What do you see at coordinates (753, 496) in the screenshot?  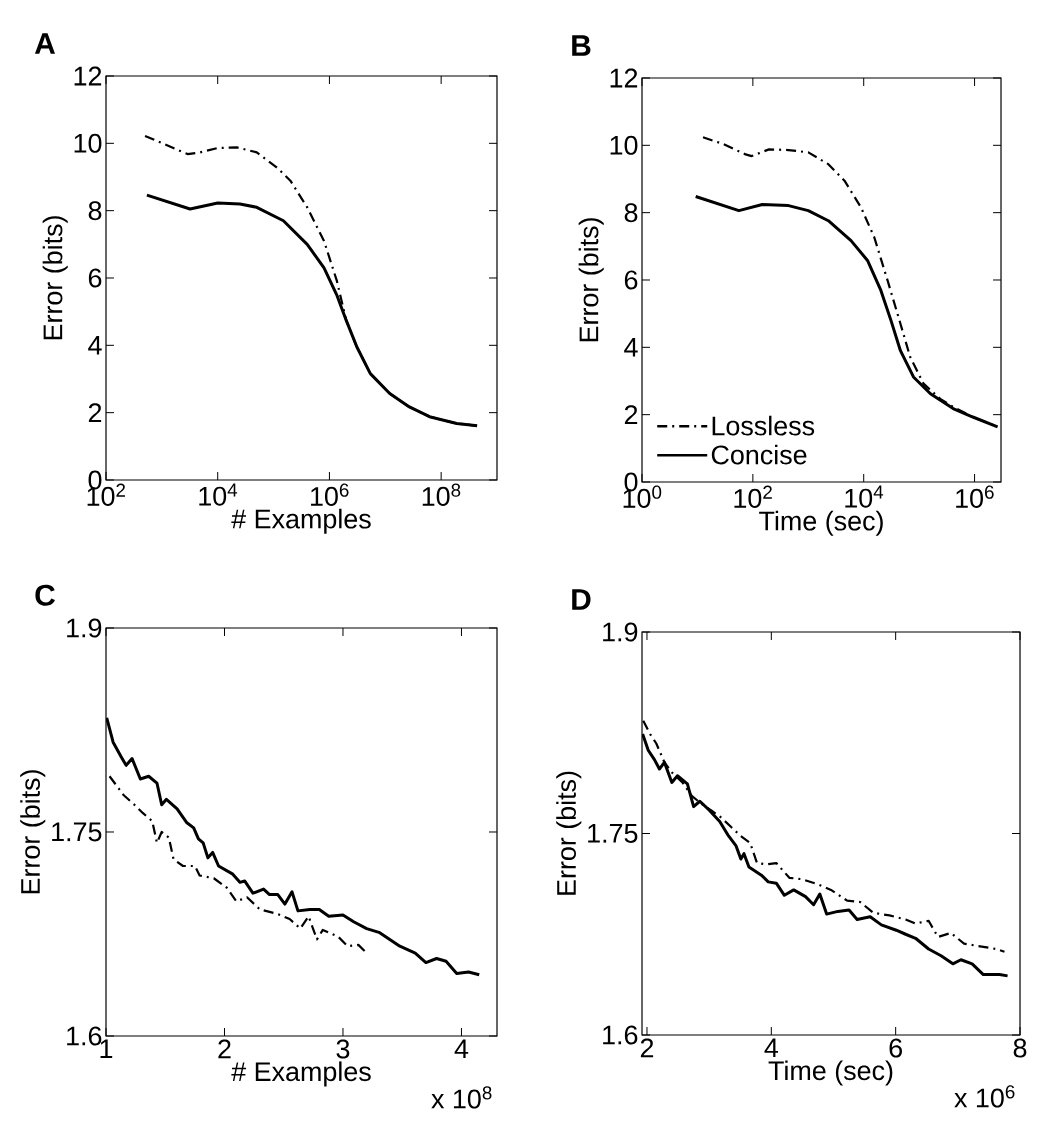 I see `x-tick-label: 10$^{2}$` at bounding box center [753, 496].